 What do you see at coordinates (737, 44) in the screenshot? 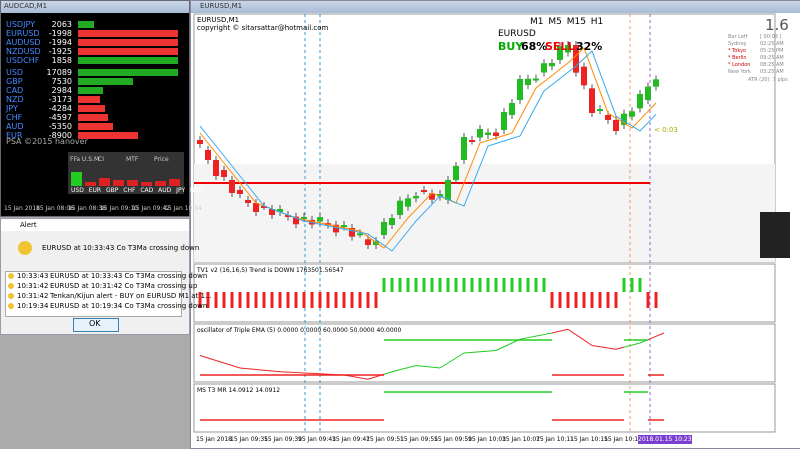
I see `info-label: Sydney` at bounding box center [737, 44].